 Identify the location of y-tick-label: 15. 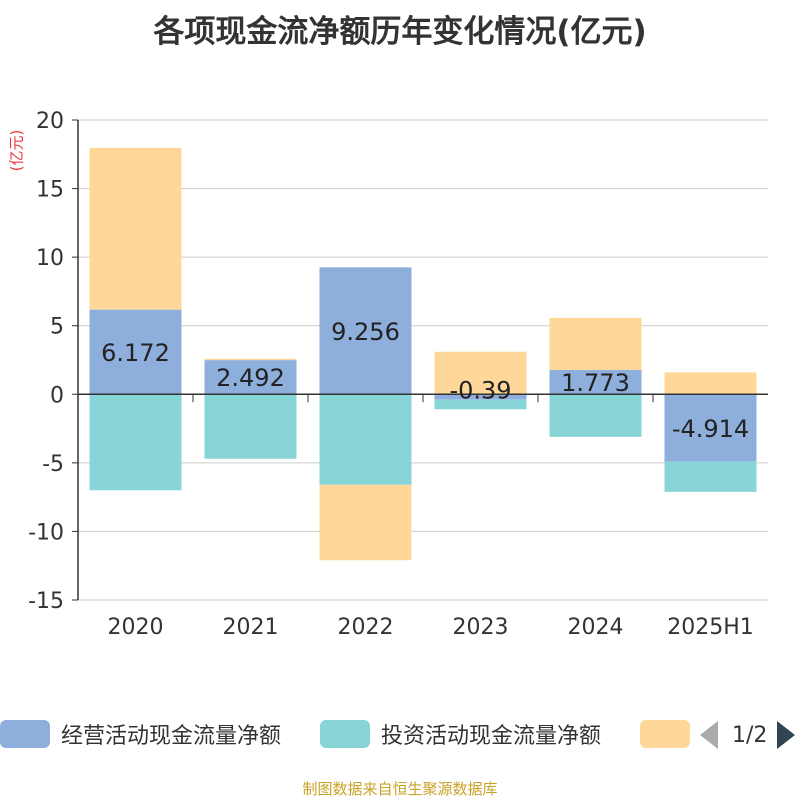
(50, 190).